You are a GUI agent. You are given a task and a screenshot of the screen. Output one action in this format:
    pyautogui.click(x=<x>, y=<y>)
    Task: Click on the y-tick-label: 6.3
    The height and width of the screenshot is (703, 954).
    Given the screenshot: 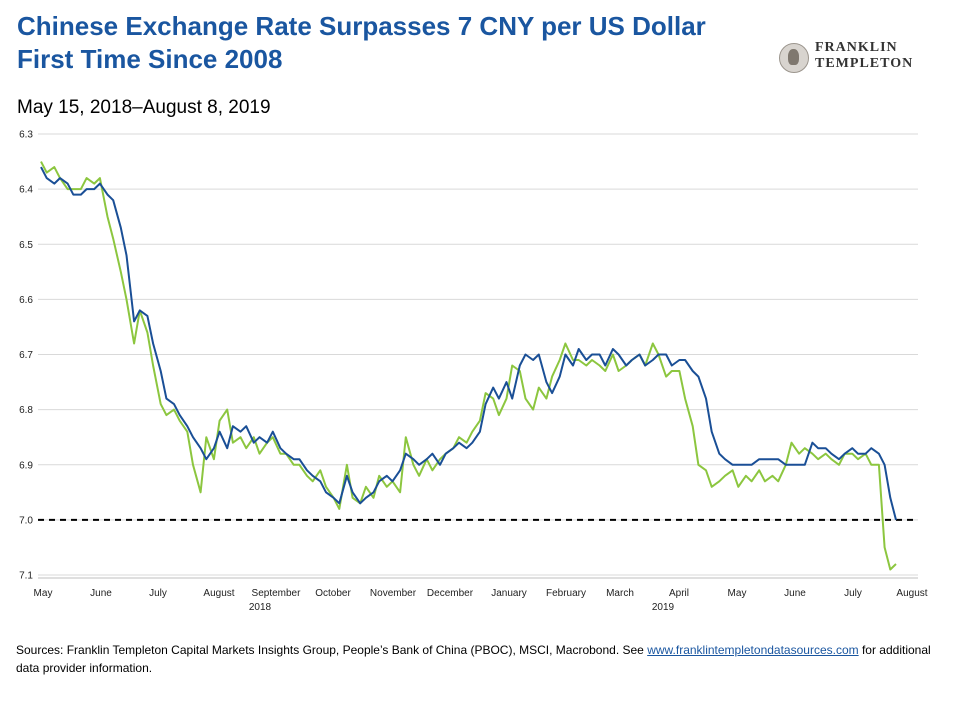 What is the action you would take?
    pyautogui.click(x=26, y=135)
    